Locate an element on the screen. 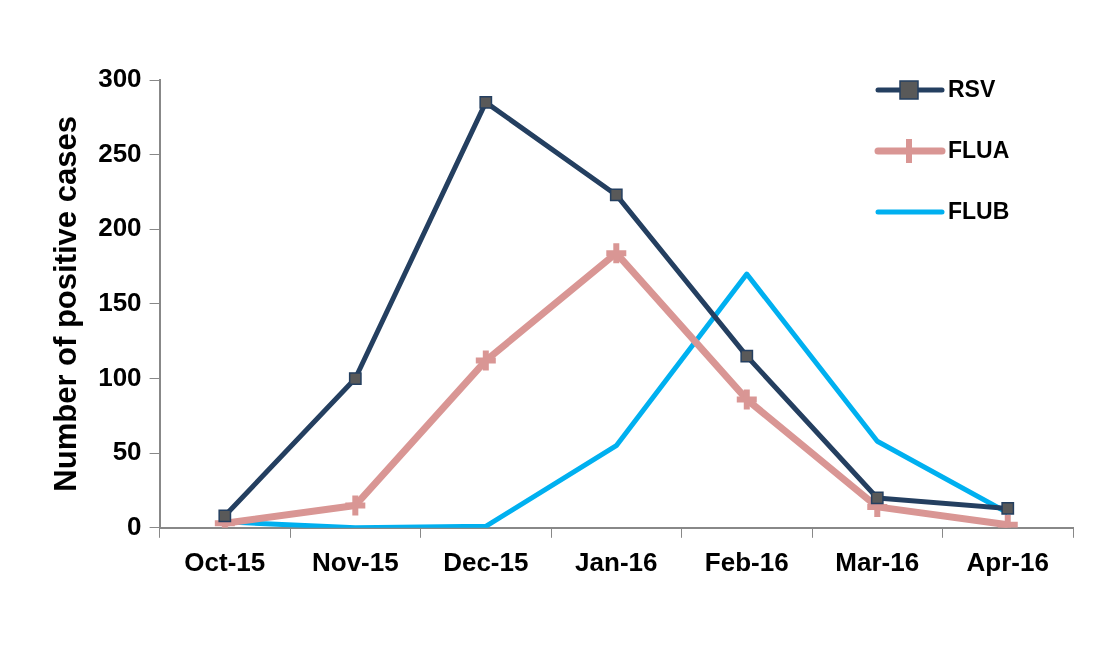 The height and width of the screenshot is (659, 1103). legend-label: FLUB is located at coordinates (979, 211).